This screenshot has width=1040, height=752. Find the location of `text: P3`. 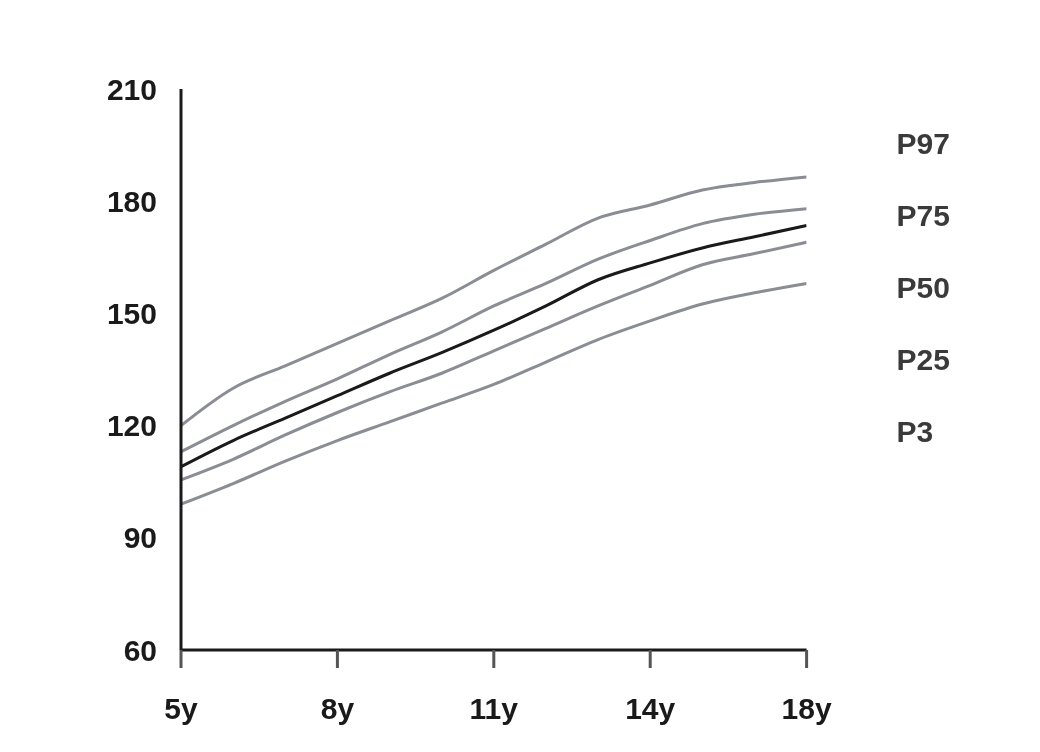

text: P3 is located at coordinates (915, 432).